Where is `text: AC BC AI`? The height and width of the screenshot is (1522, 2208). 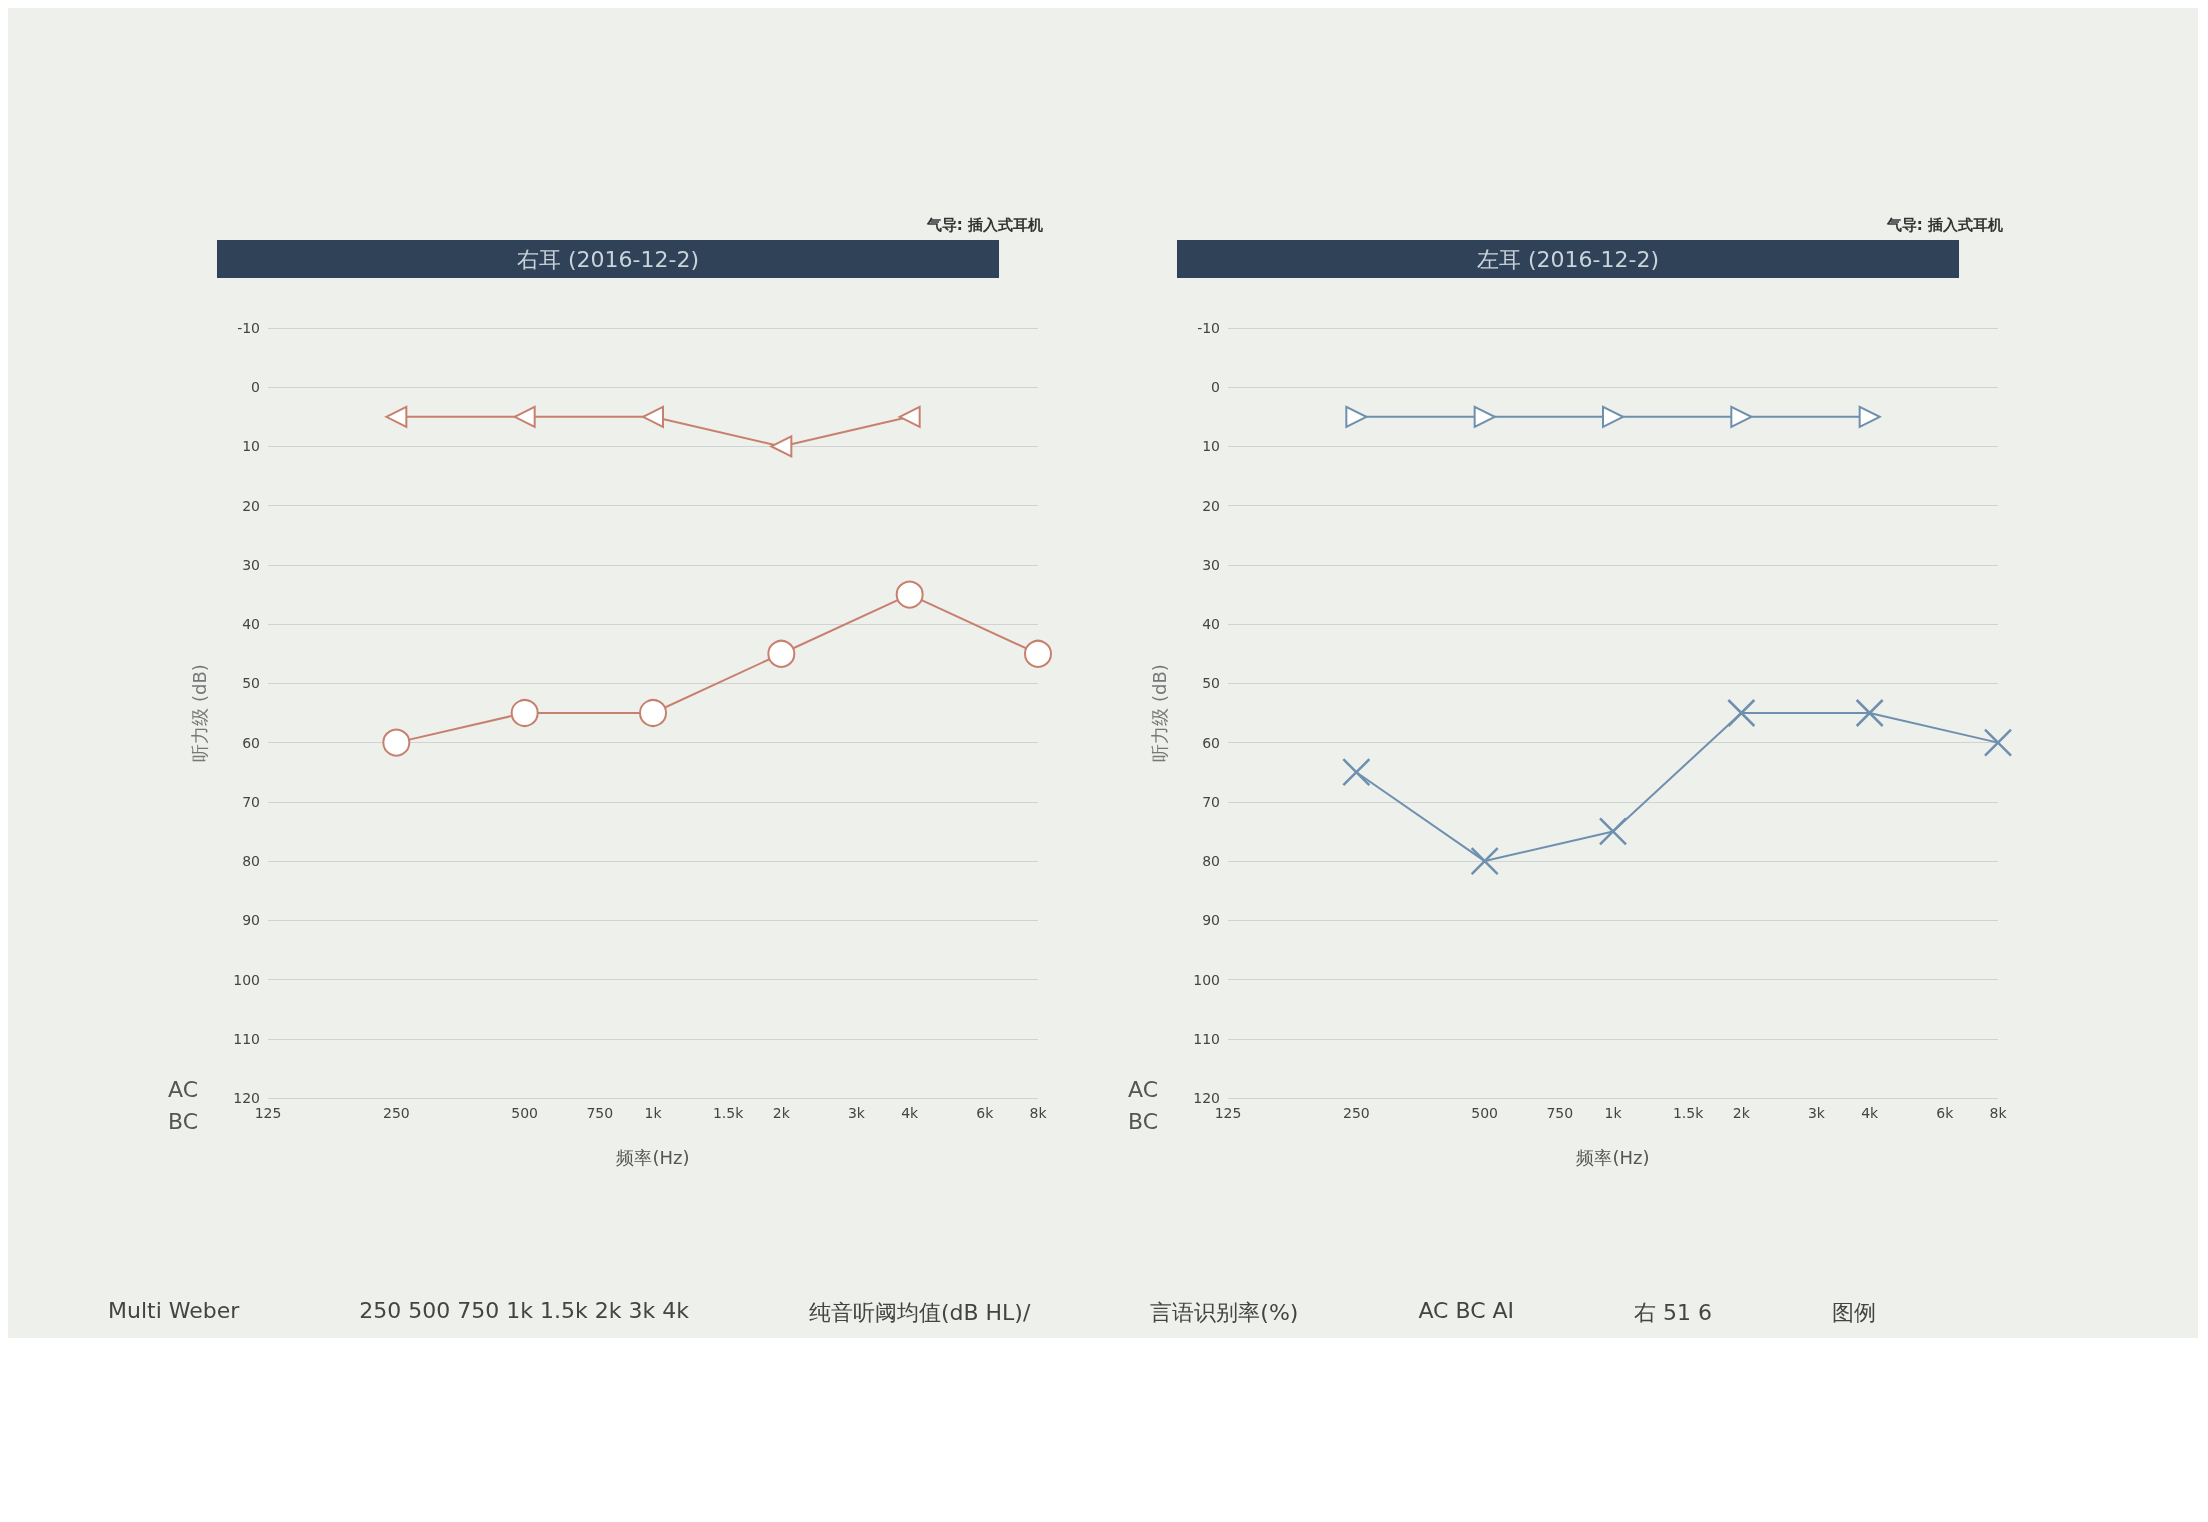
text: AC BC AI is located at coordinates (1466, 1311).